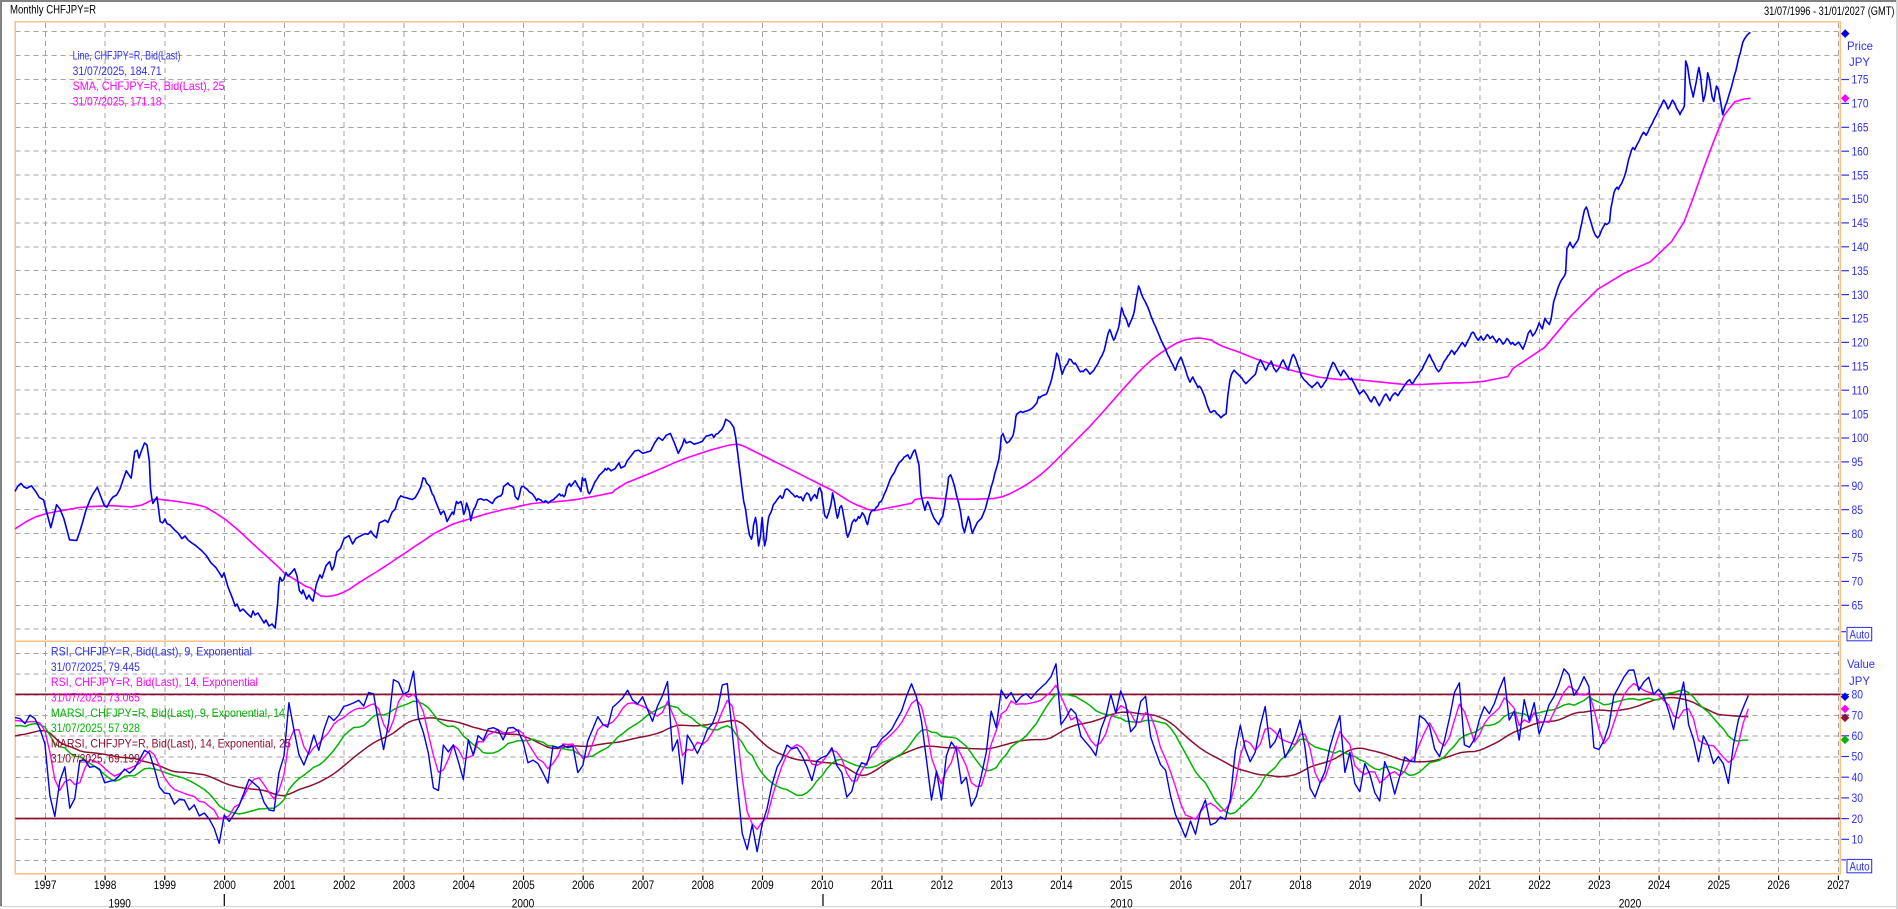 This screenshot has width=1898, height=909. I want to click on svg-text: Price, so click(1860, 46).